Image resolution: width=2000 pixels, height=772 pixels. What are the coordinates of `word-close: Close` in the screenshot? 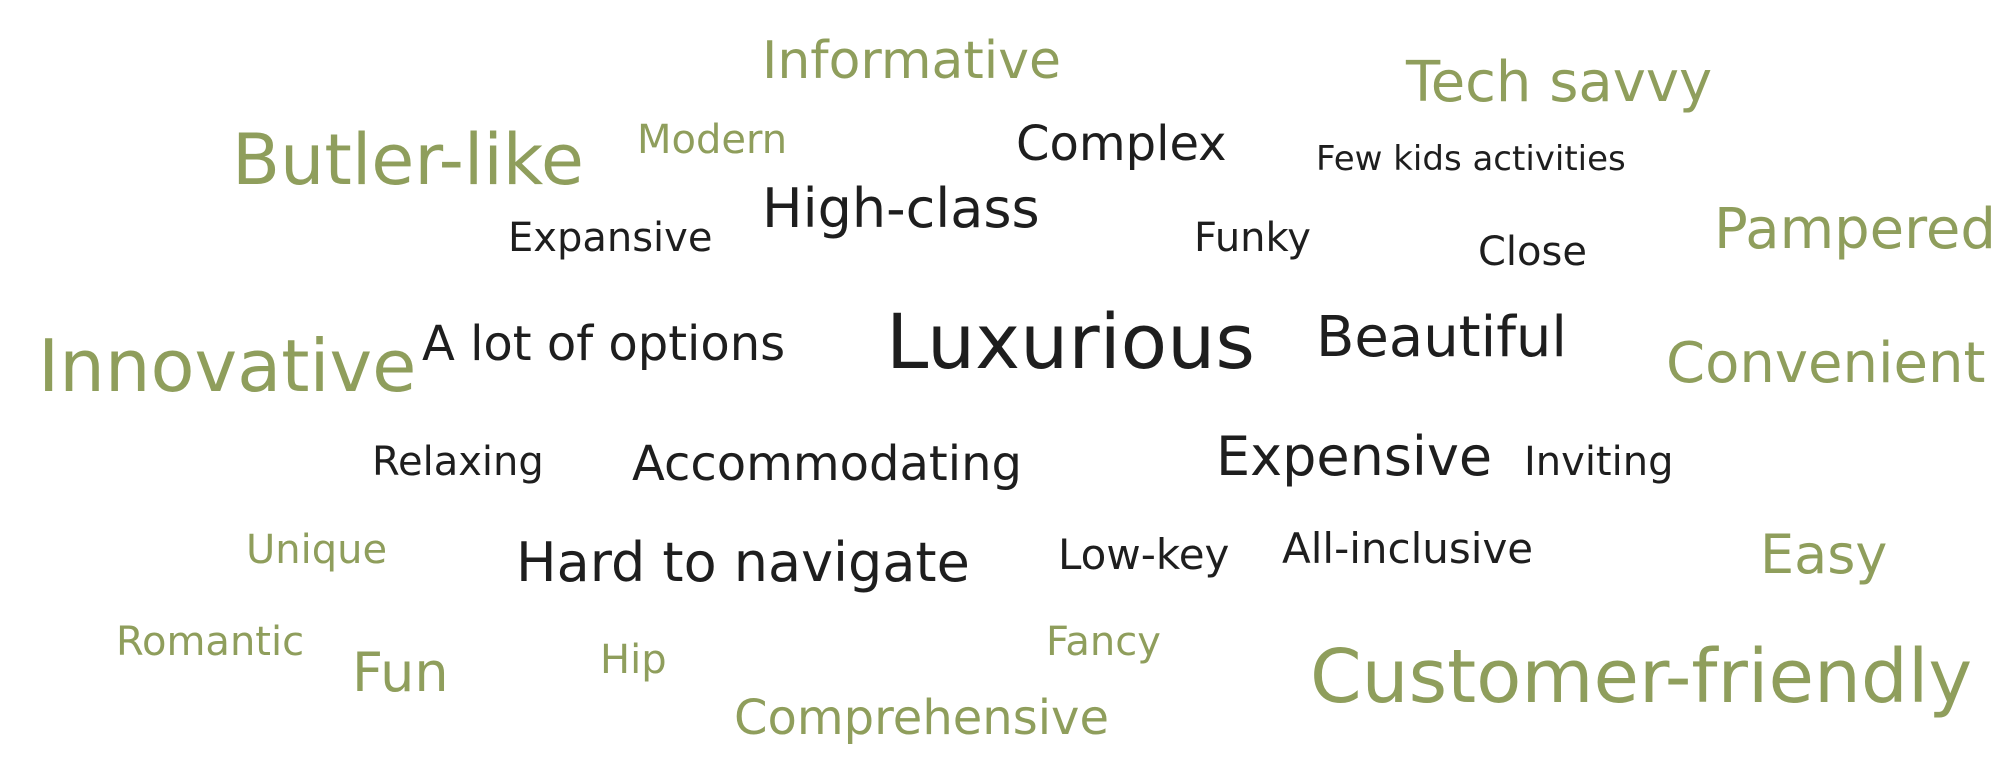 It's located at (1532, 252).